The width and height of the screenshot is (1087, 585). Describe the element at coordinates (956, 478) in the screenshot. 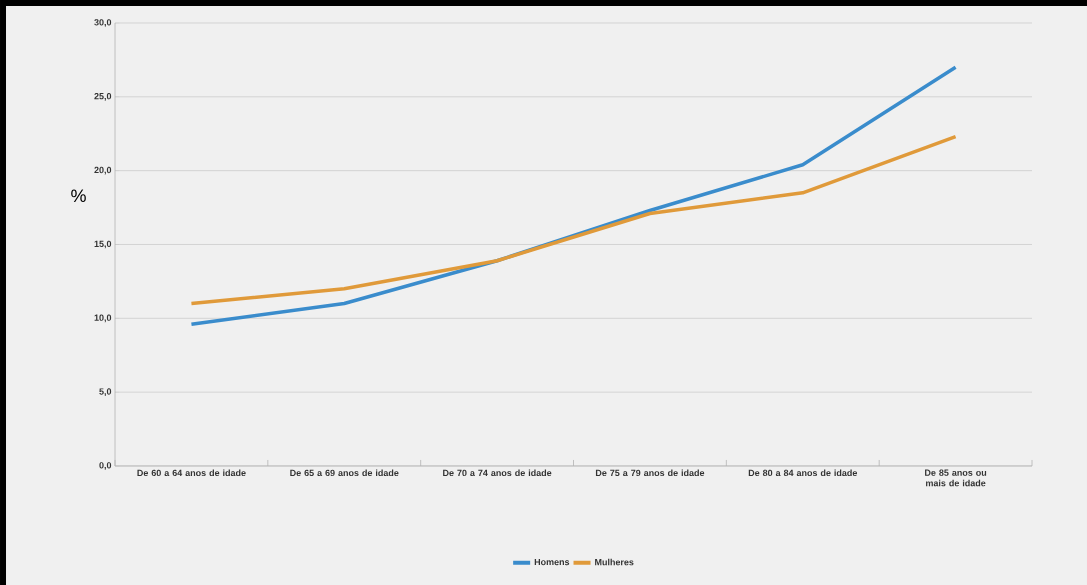

I see `x-tick-label: De 85 anos ou mais de idade` at that location.